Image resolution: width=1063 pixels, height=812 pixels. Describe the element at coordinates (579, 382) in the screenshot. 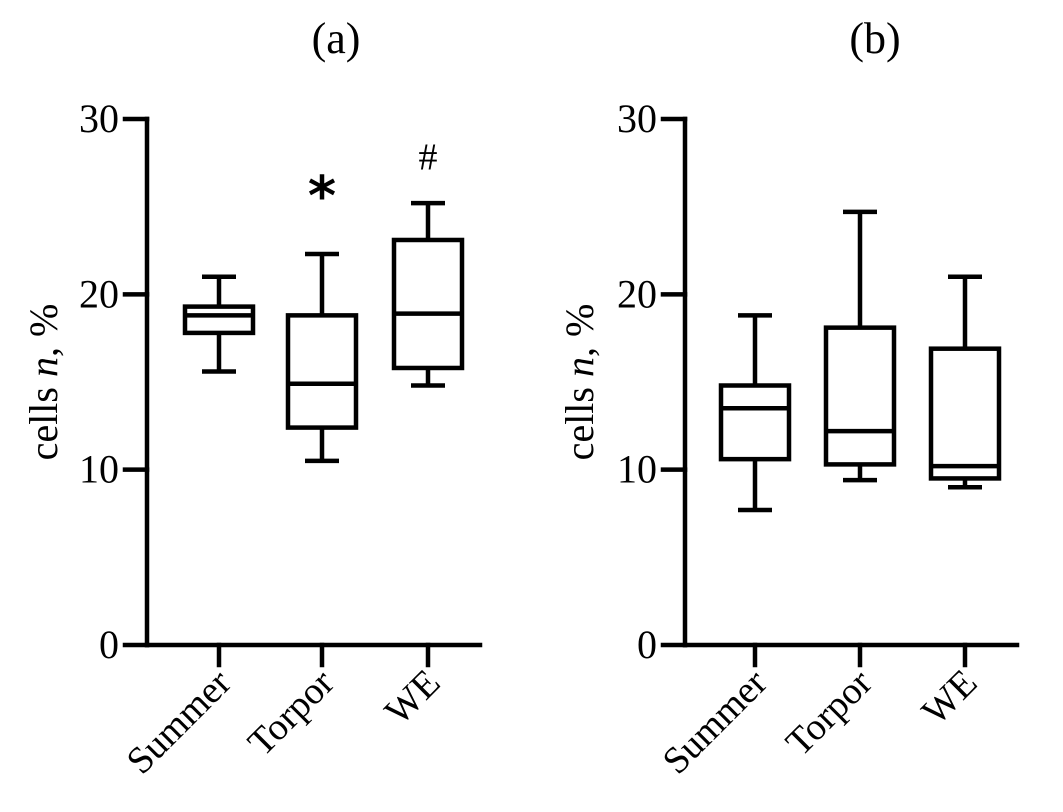

I see `panel-b-y-axis-title: cells n, %` at that location.